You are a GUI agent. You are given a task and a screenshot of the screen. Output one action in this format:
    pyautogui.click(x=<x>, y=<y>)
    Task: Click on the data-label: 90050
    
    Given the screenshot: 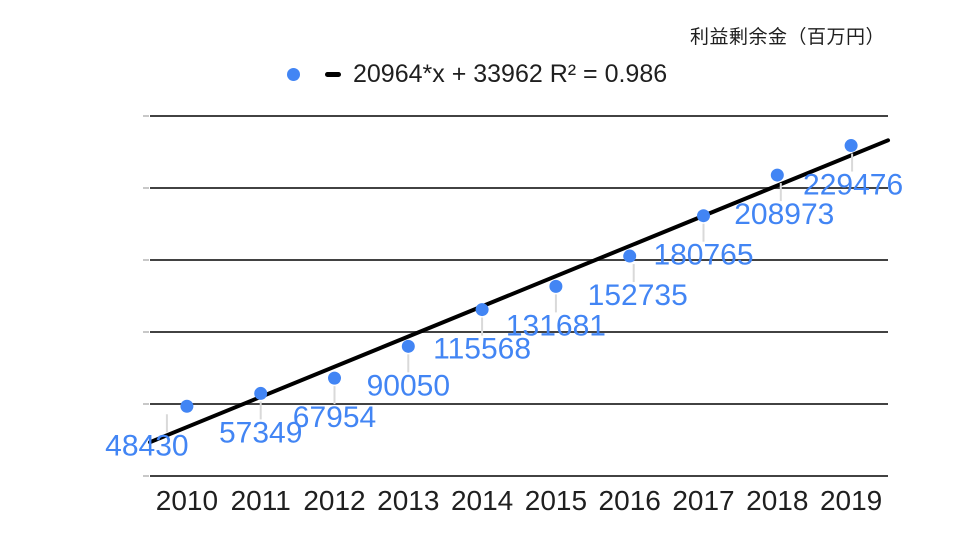 What is the action you would take?
    pyautogui.click(x=408, y=385)
    